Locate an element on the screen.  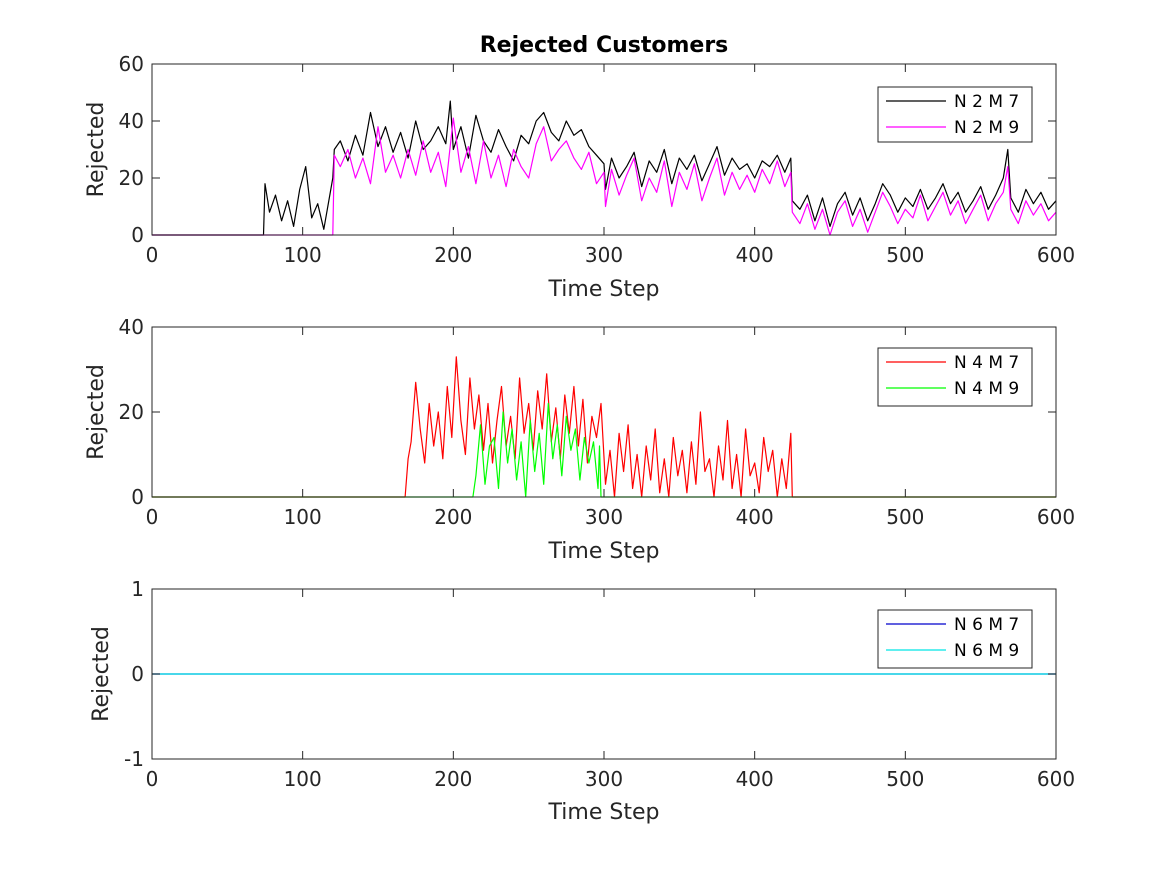
legend: N 2 M 7 N 2 M 9 is located at coordinates (955, 114).